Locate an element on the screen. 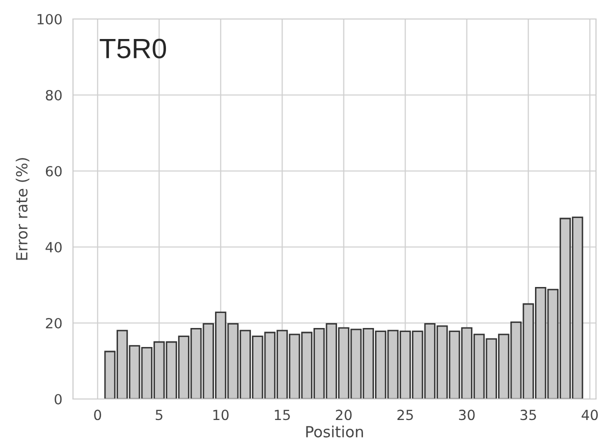 The width and height of the screenshot is (598, 441). x-tick-label: 40 is located at coordinates (590, 415).